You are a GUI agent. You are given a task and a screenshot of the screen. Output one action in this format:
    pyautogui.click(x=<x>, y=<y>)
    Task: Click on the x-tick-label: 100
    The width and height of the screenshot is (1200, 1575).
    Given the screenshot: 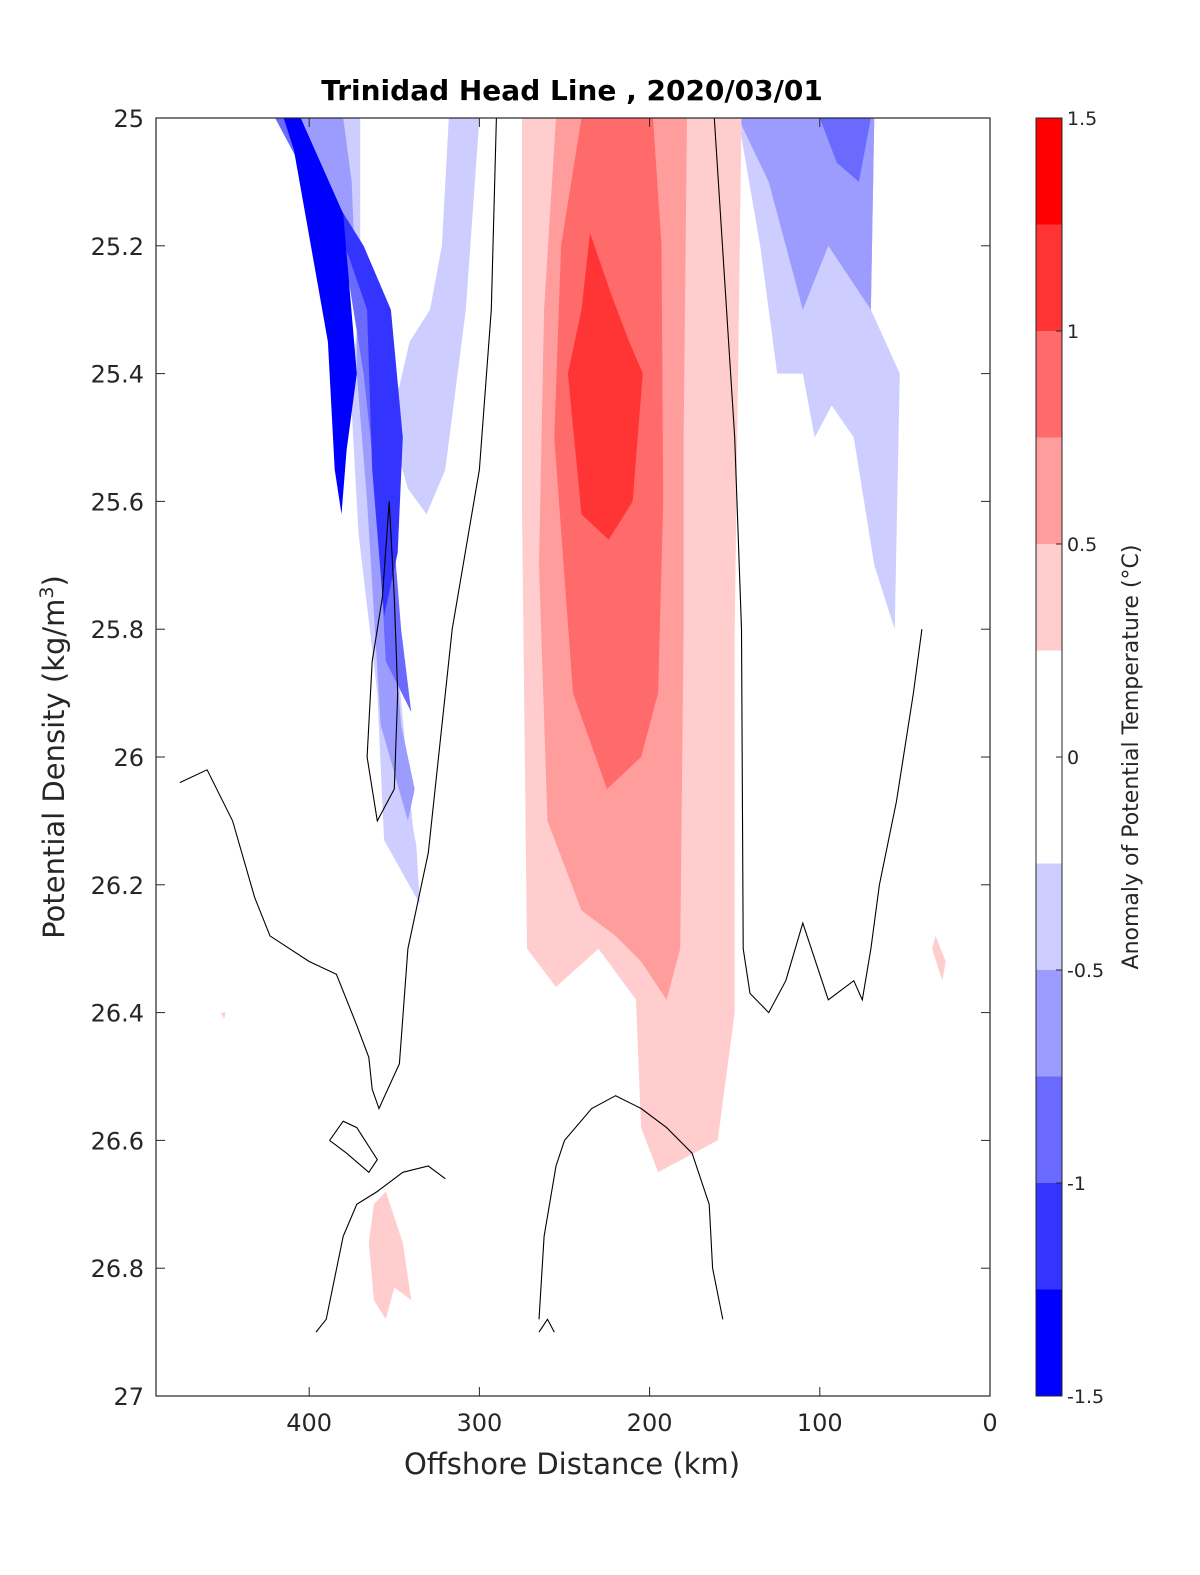 What is the action you would take?
    pyautogui.click(x=820, y=1423)
    